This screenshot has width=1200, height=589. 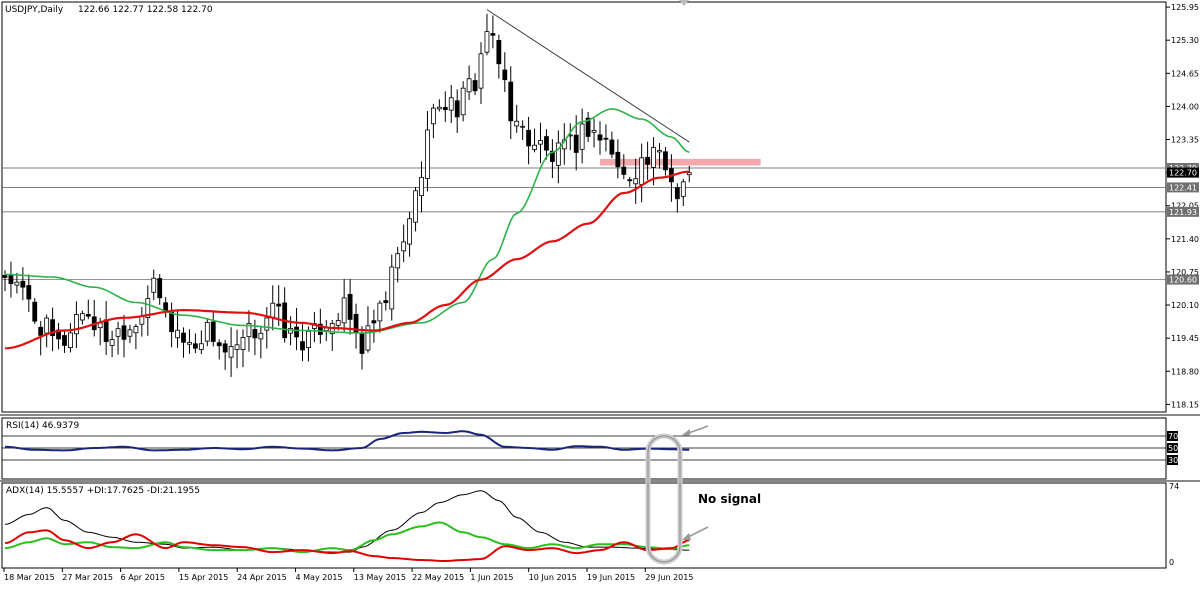 What do you see at coordinates (611, 577) in the screenshot?
I see `time-tick-label: 19 Jun 2015` at bounding box center [611, 577].